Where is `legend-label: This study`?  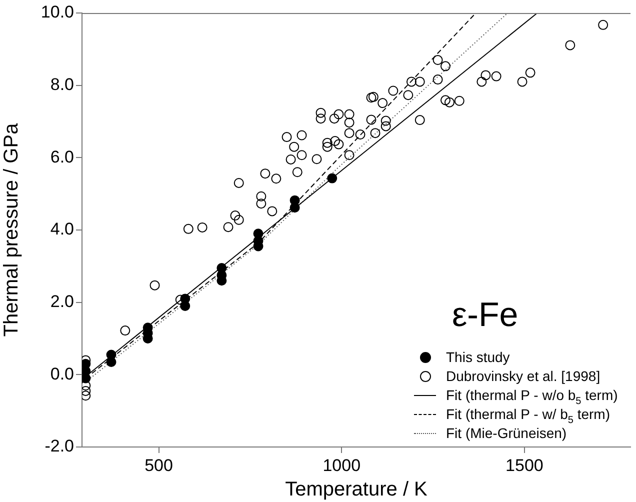 legend-label: This study is located at coordinates (478, 357).